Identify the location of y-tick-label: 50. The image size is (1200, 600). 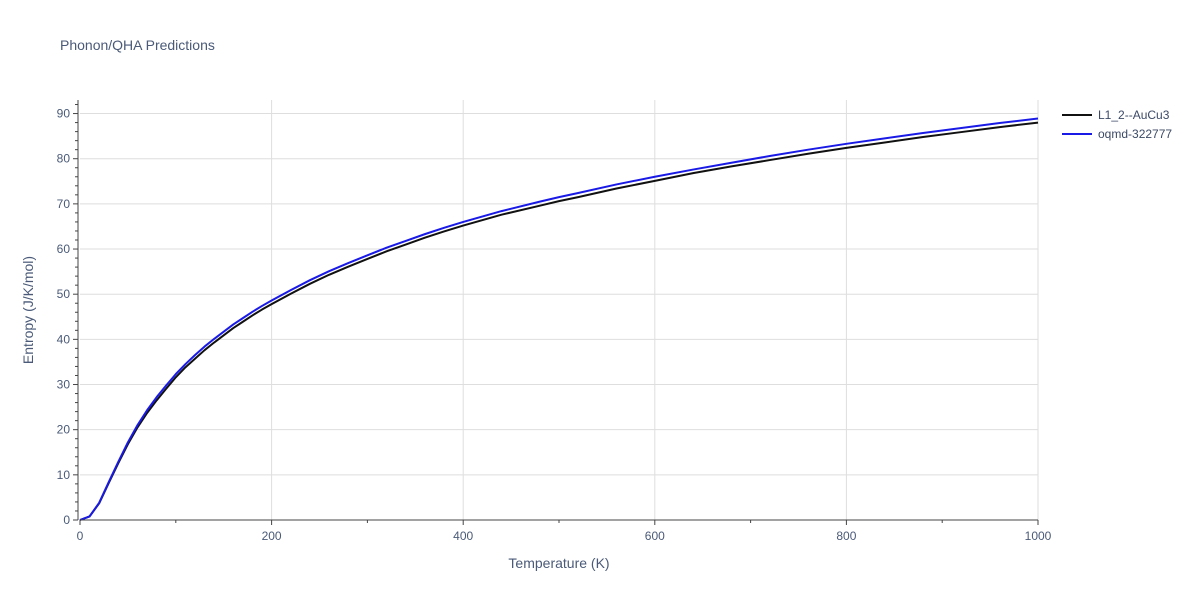
(64, 294).